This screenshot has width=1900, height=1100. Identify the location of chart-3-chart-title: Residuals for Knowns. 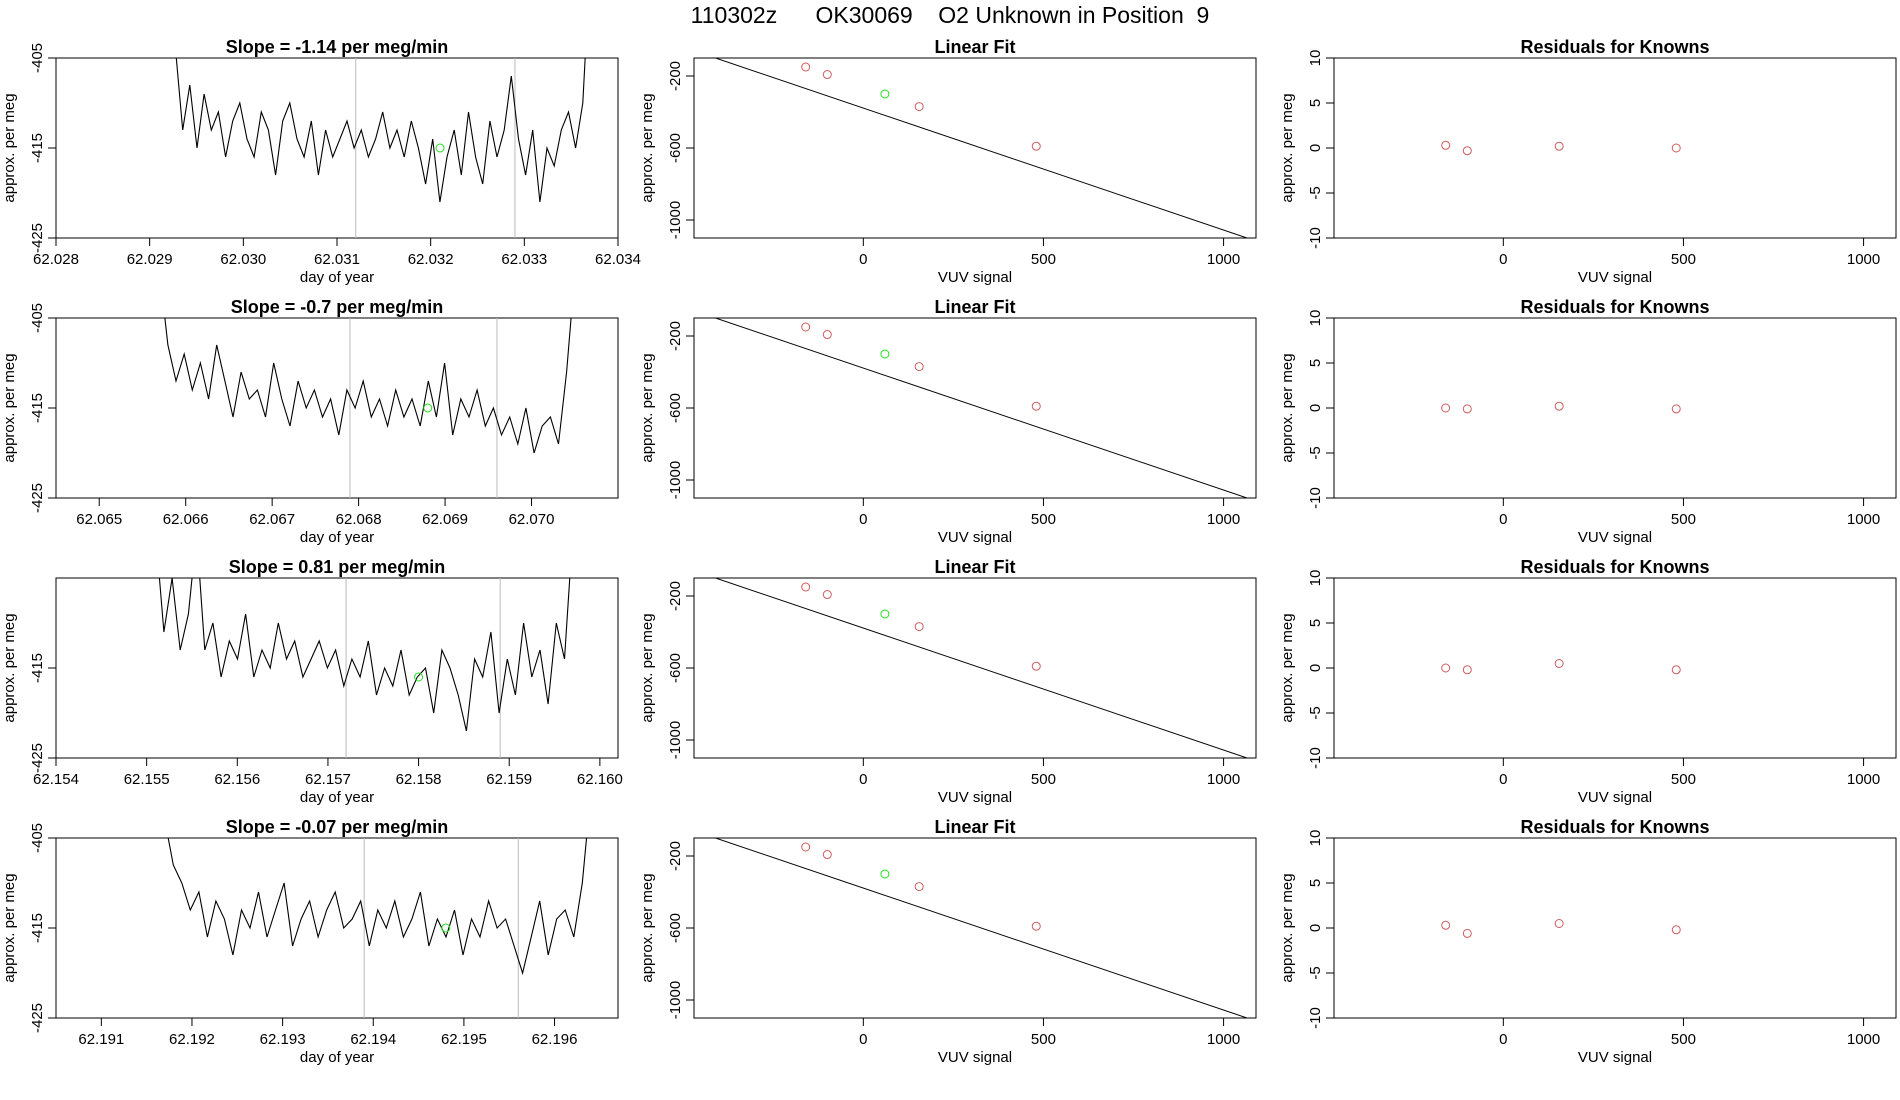
(1614, 47).